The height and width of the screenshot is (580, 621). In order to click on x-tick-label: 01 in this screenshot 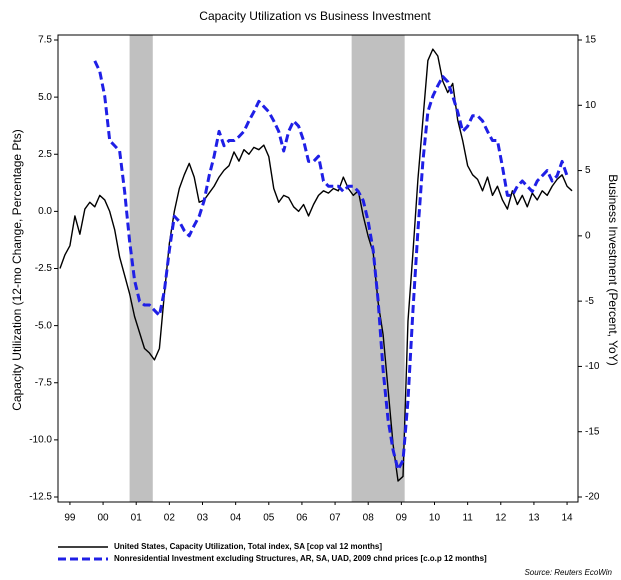, I will do `click(137, 518)`.